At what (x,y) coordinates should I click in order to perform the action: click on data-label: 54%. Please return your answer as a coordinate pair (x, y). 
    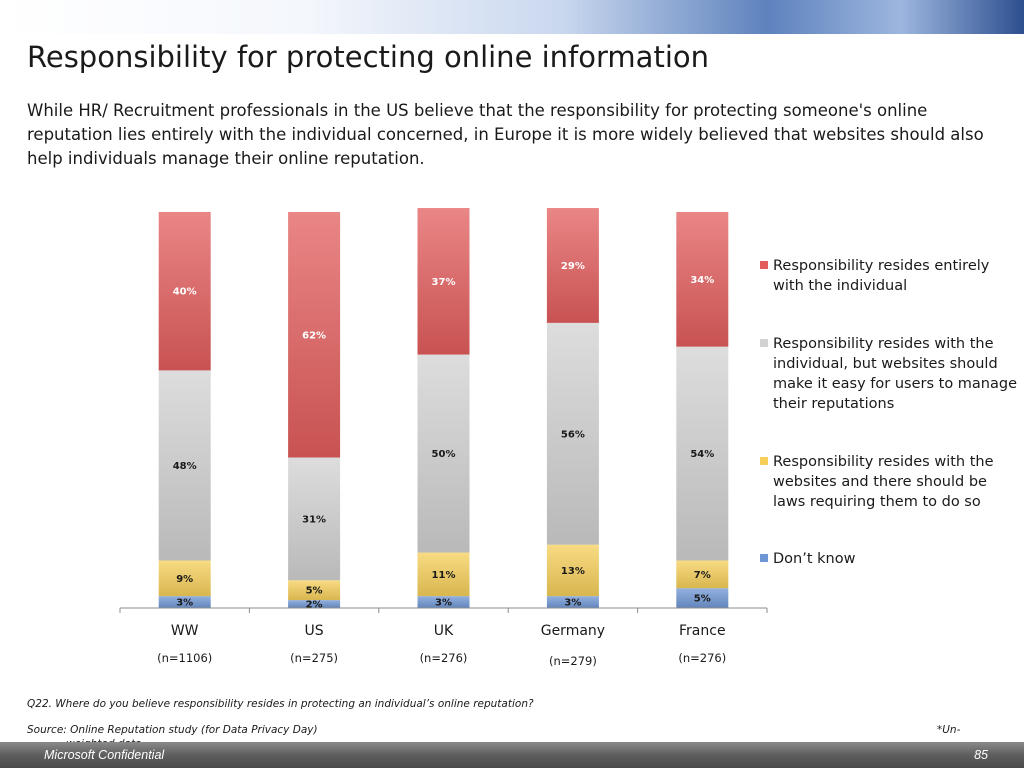
    Looking at the image, I should click on (702, 454).